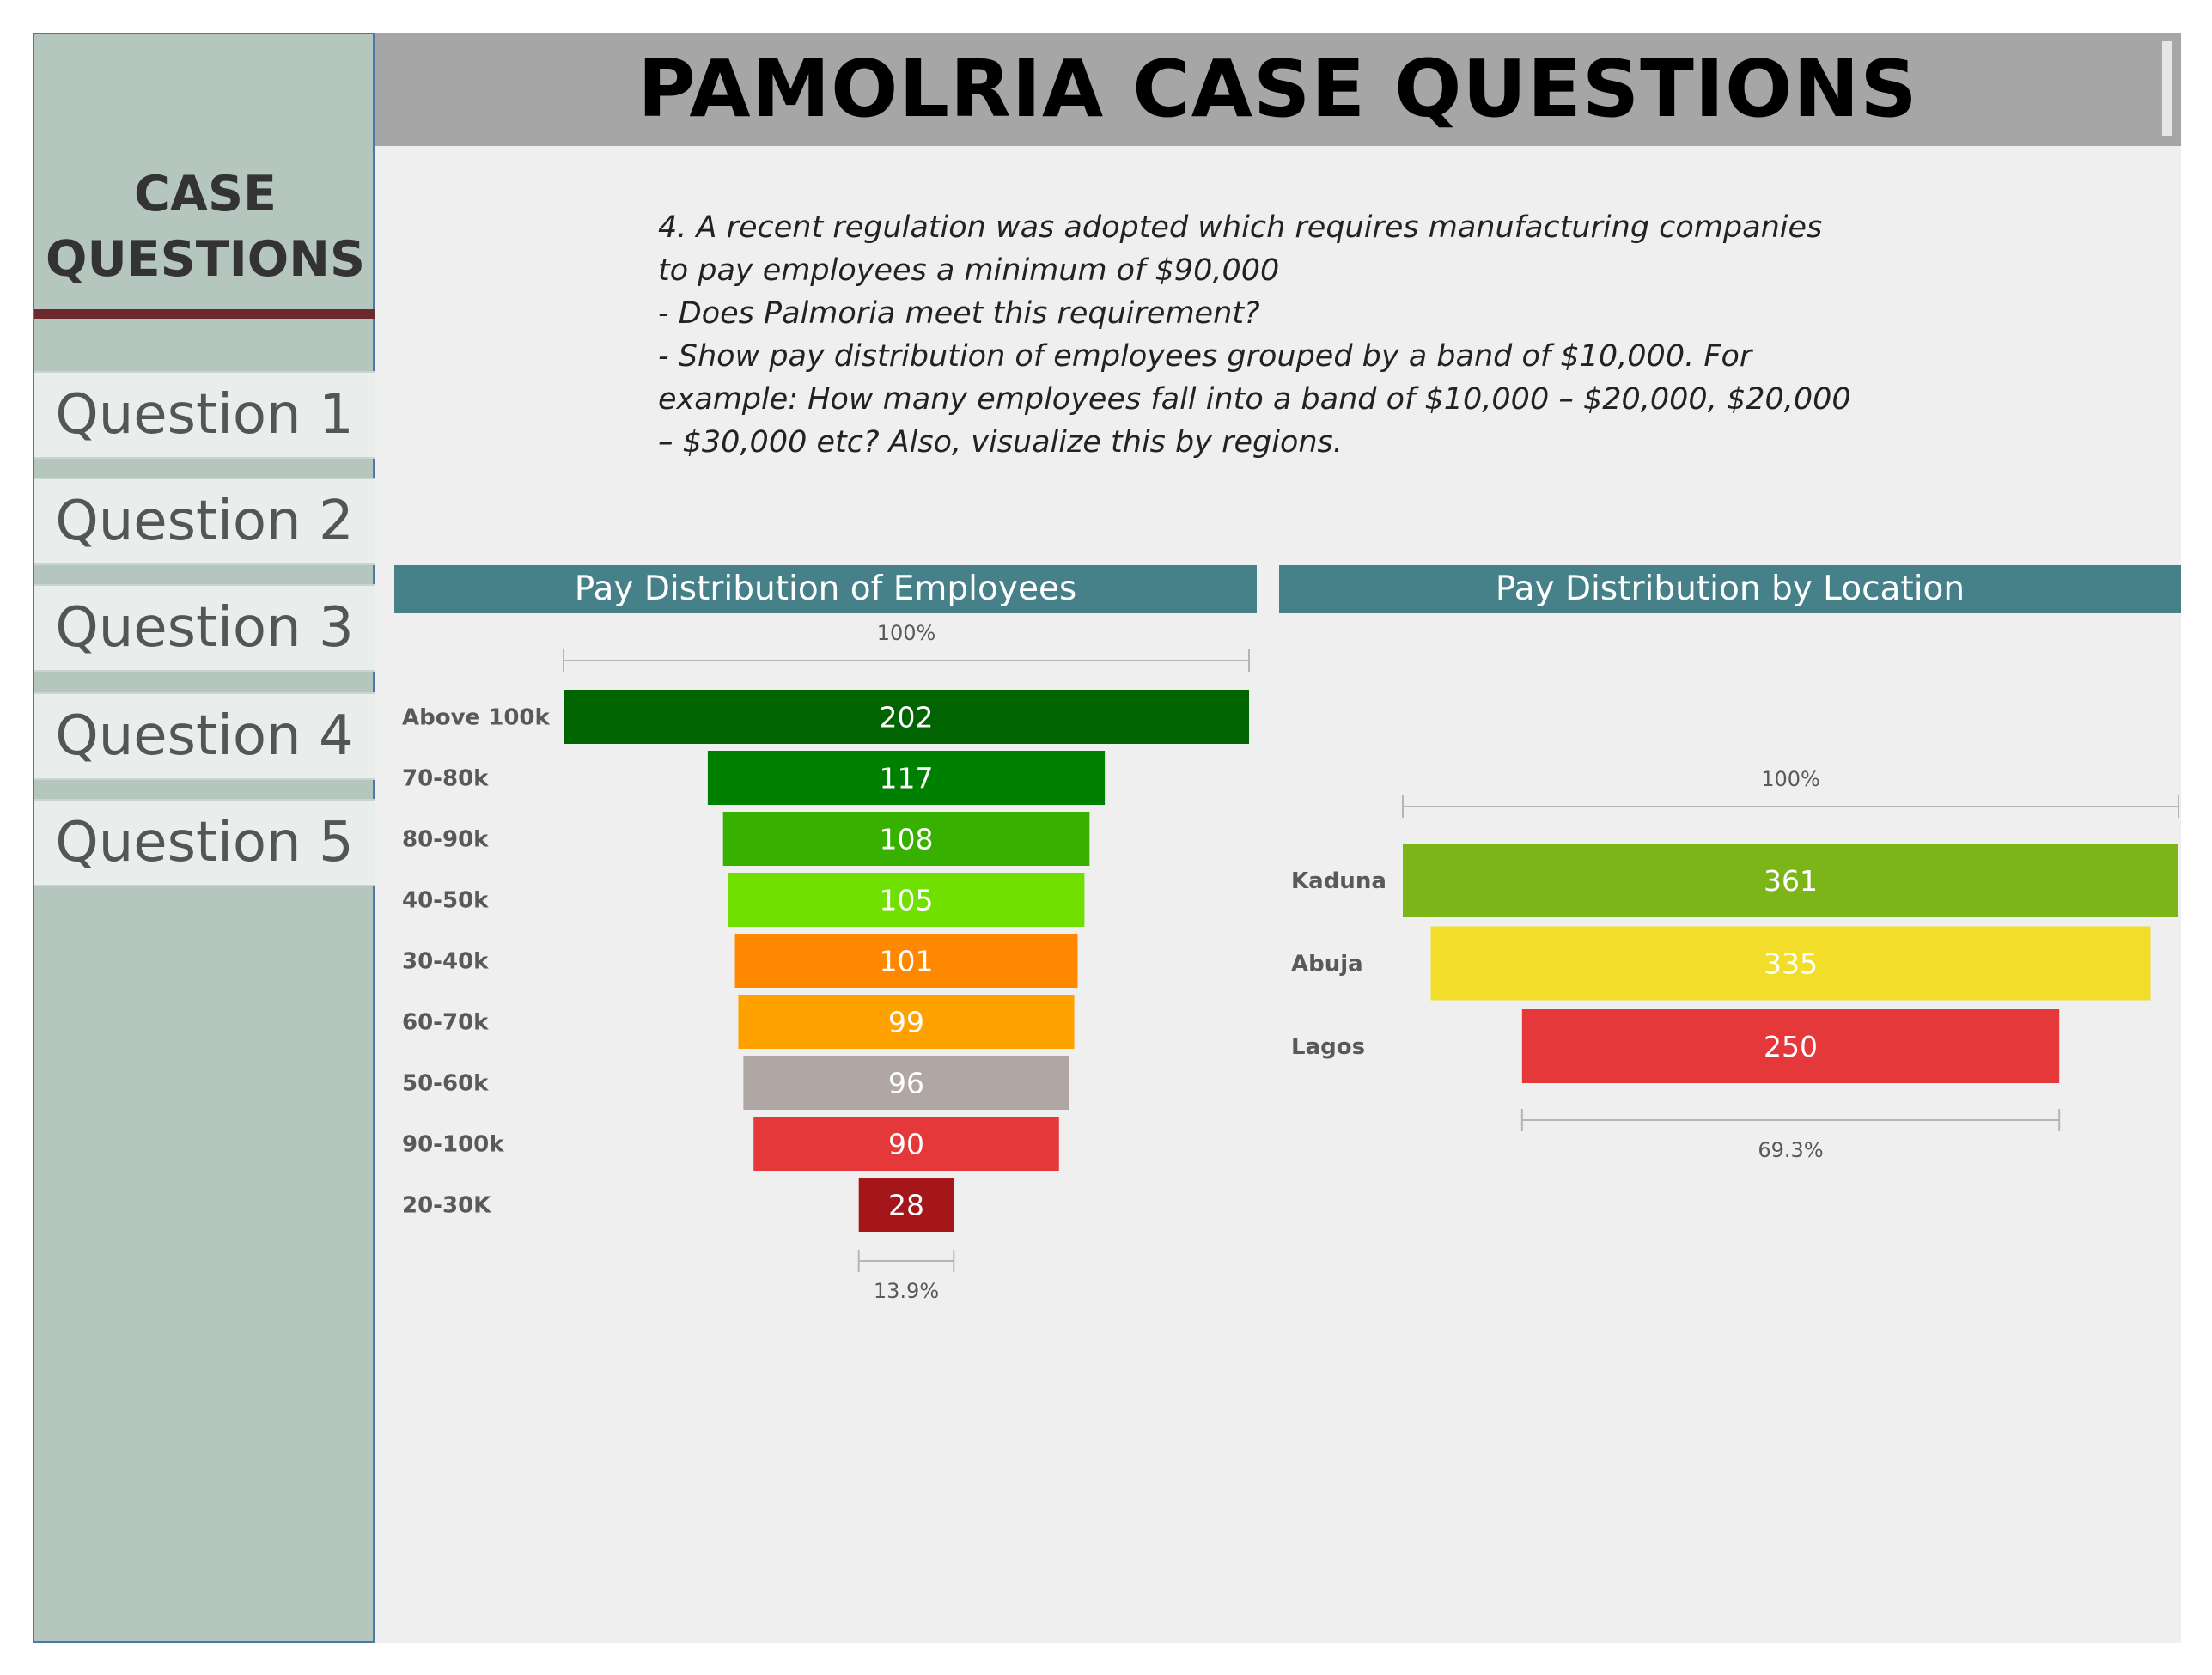 Image resolution: width=2212 pixels, height=1675 pixels. What do you see at coordinates (445, 840) in the screenshot?
I see `employees-label-2: 80-90k` at bounding box center [445, 840].